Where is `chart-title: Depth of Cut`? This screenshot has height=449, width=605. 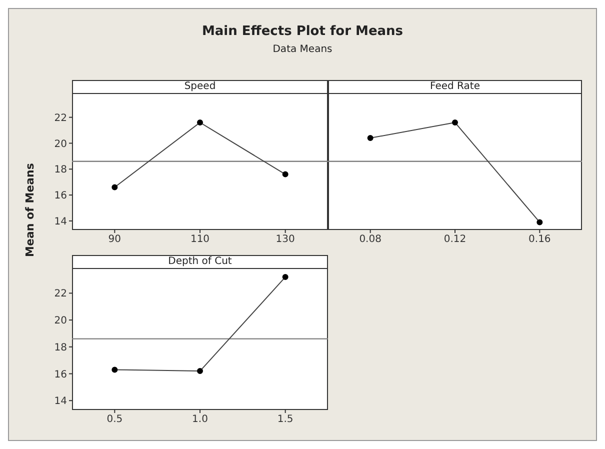
chart-title: Depth of Cut is located at coordinates (200, 262).